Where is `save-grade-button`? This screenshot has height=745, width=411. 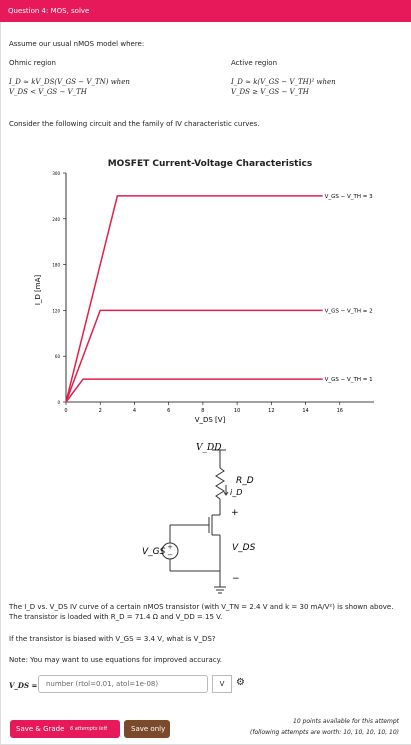
save-grade-button is located at coordinates (65, 729).